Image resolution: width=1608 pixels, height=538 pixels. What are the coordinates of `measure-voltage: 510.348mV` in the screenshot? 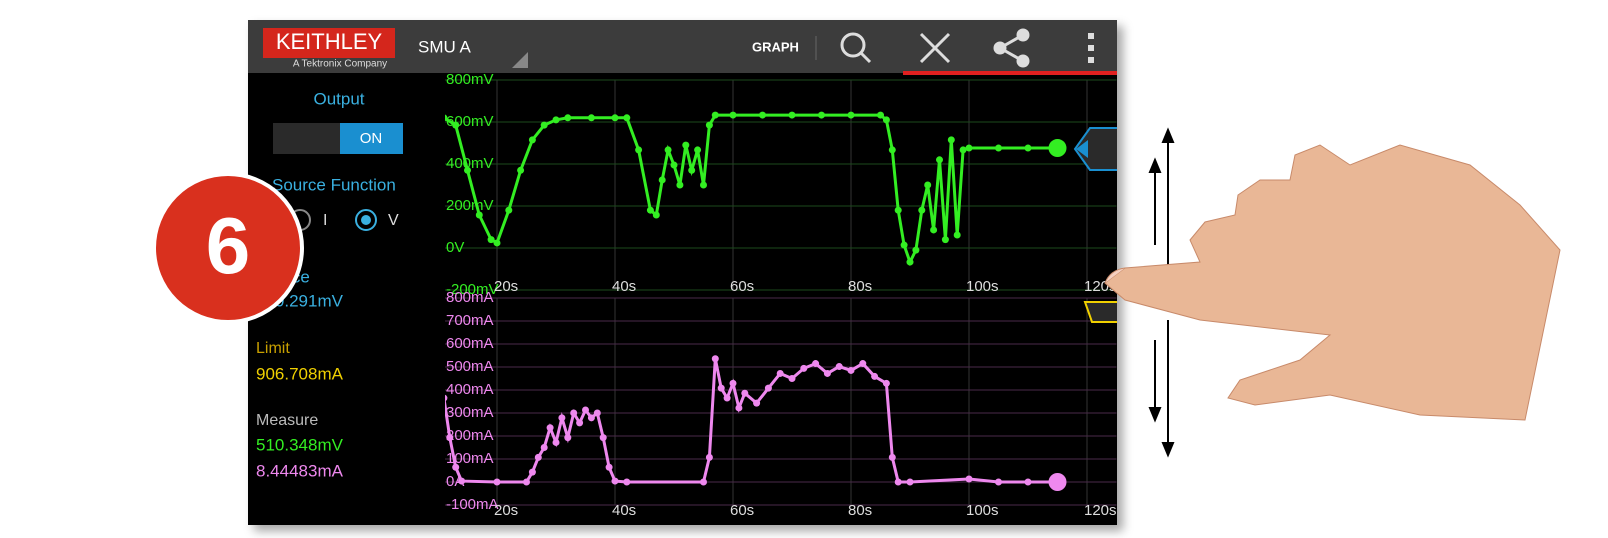 It's located at (300, 444).